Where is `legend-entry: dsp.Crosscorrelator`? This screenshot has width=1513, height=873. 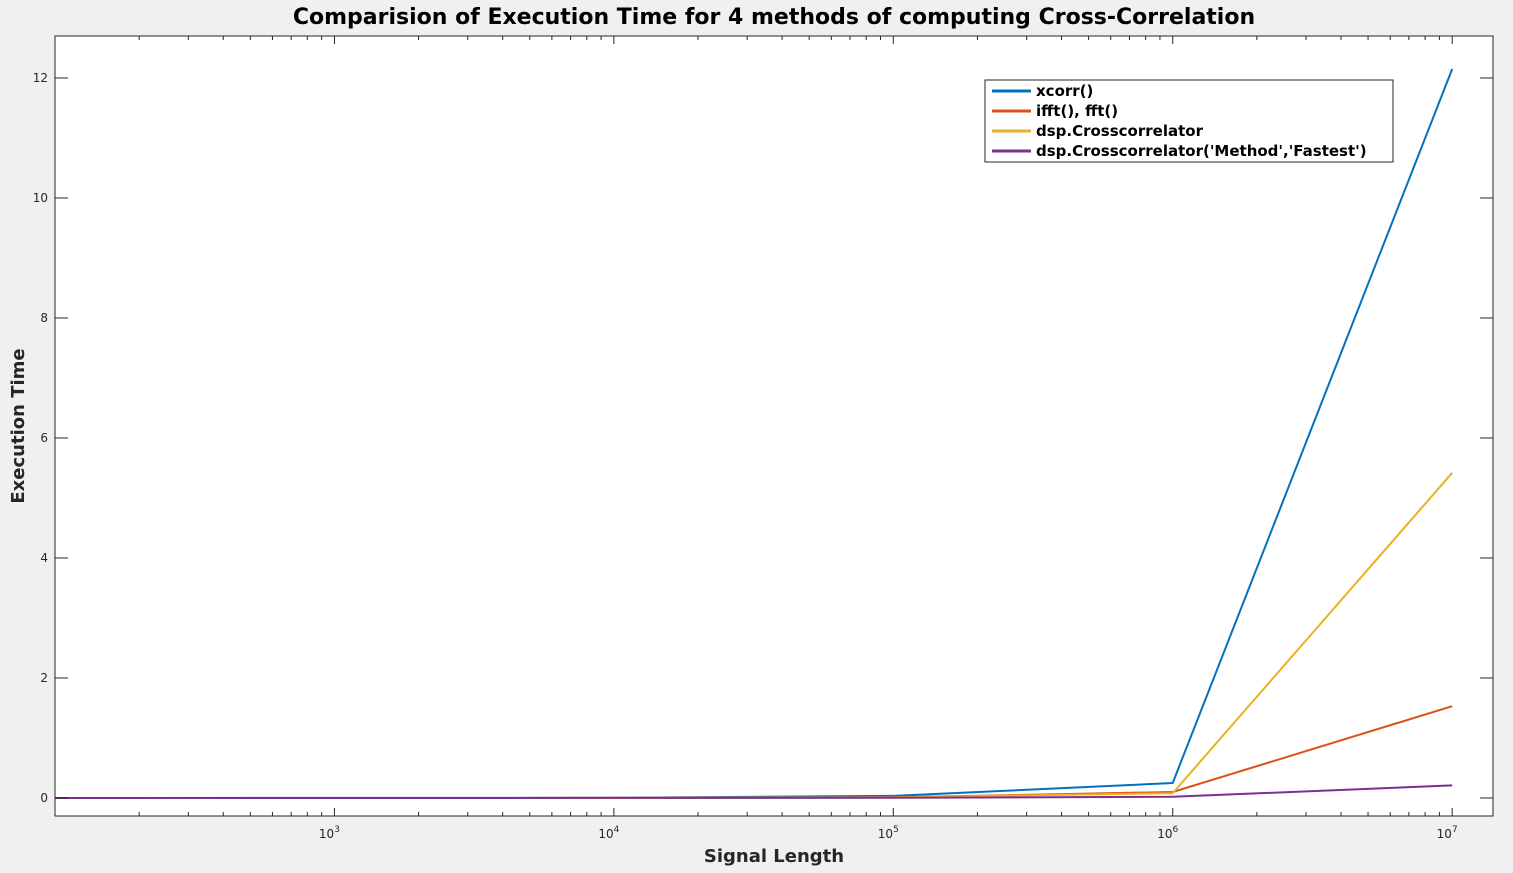 legend-entry: dsp.Crosscorrelator is located at coordinates (1120, 131).